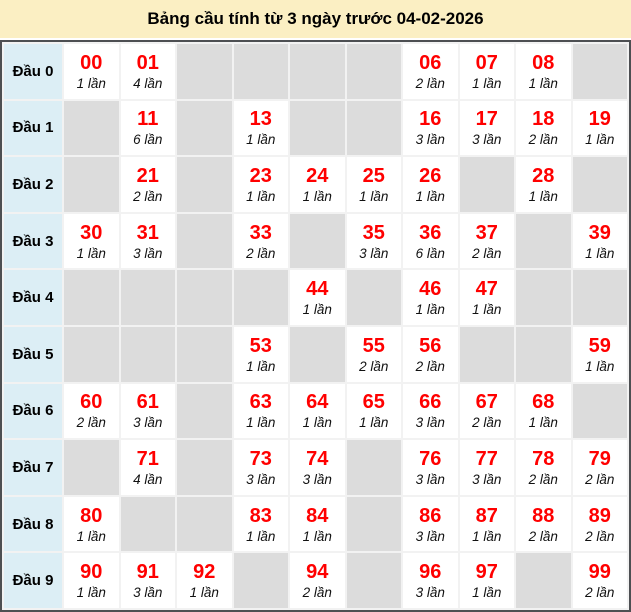 The image size is (631, 612). I want to click on cell-number: 66, so click(430, 402).